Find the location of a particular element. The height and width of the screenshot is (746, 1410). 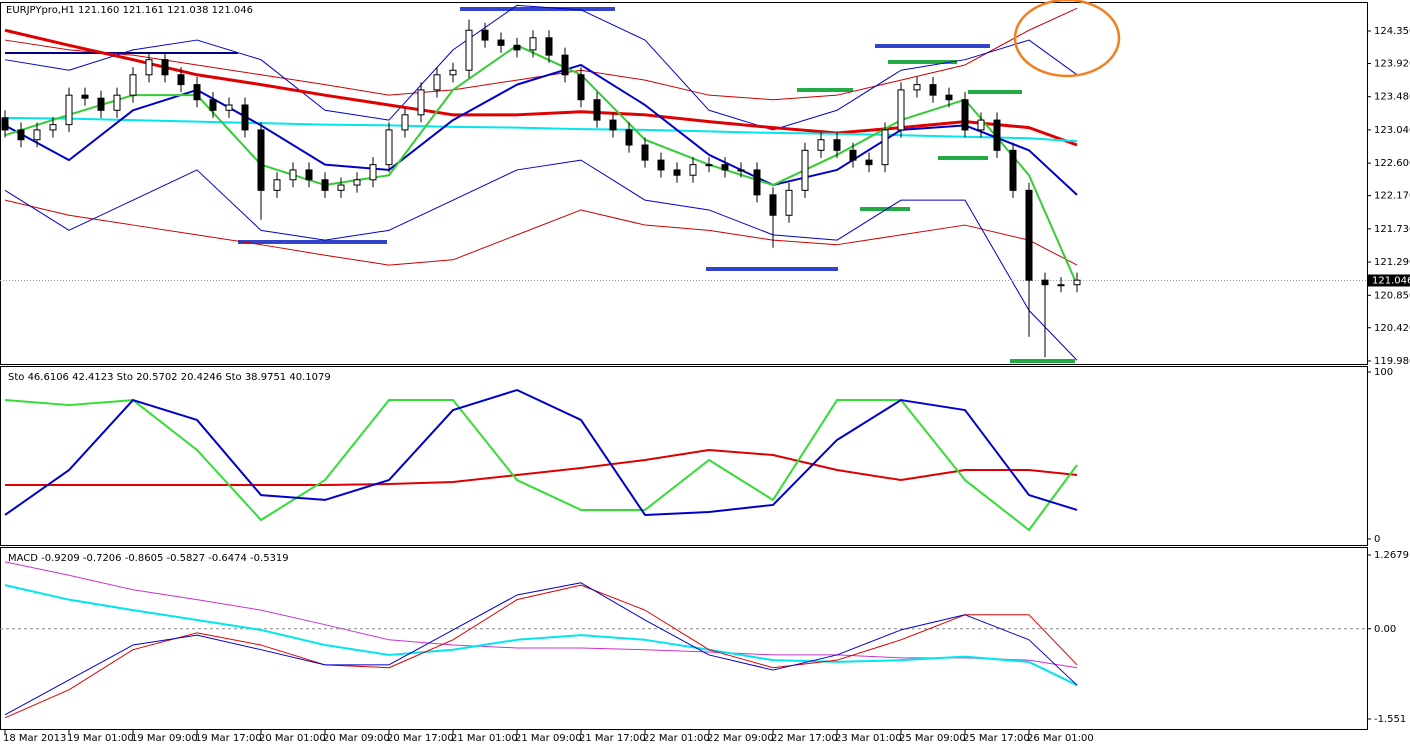

y-tick-label: 122.600 is located at coordinates (1392, 163).